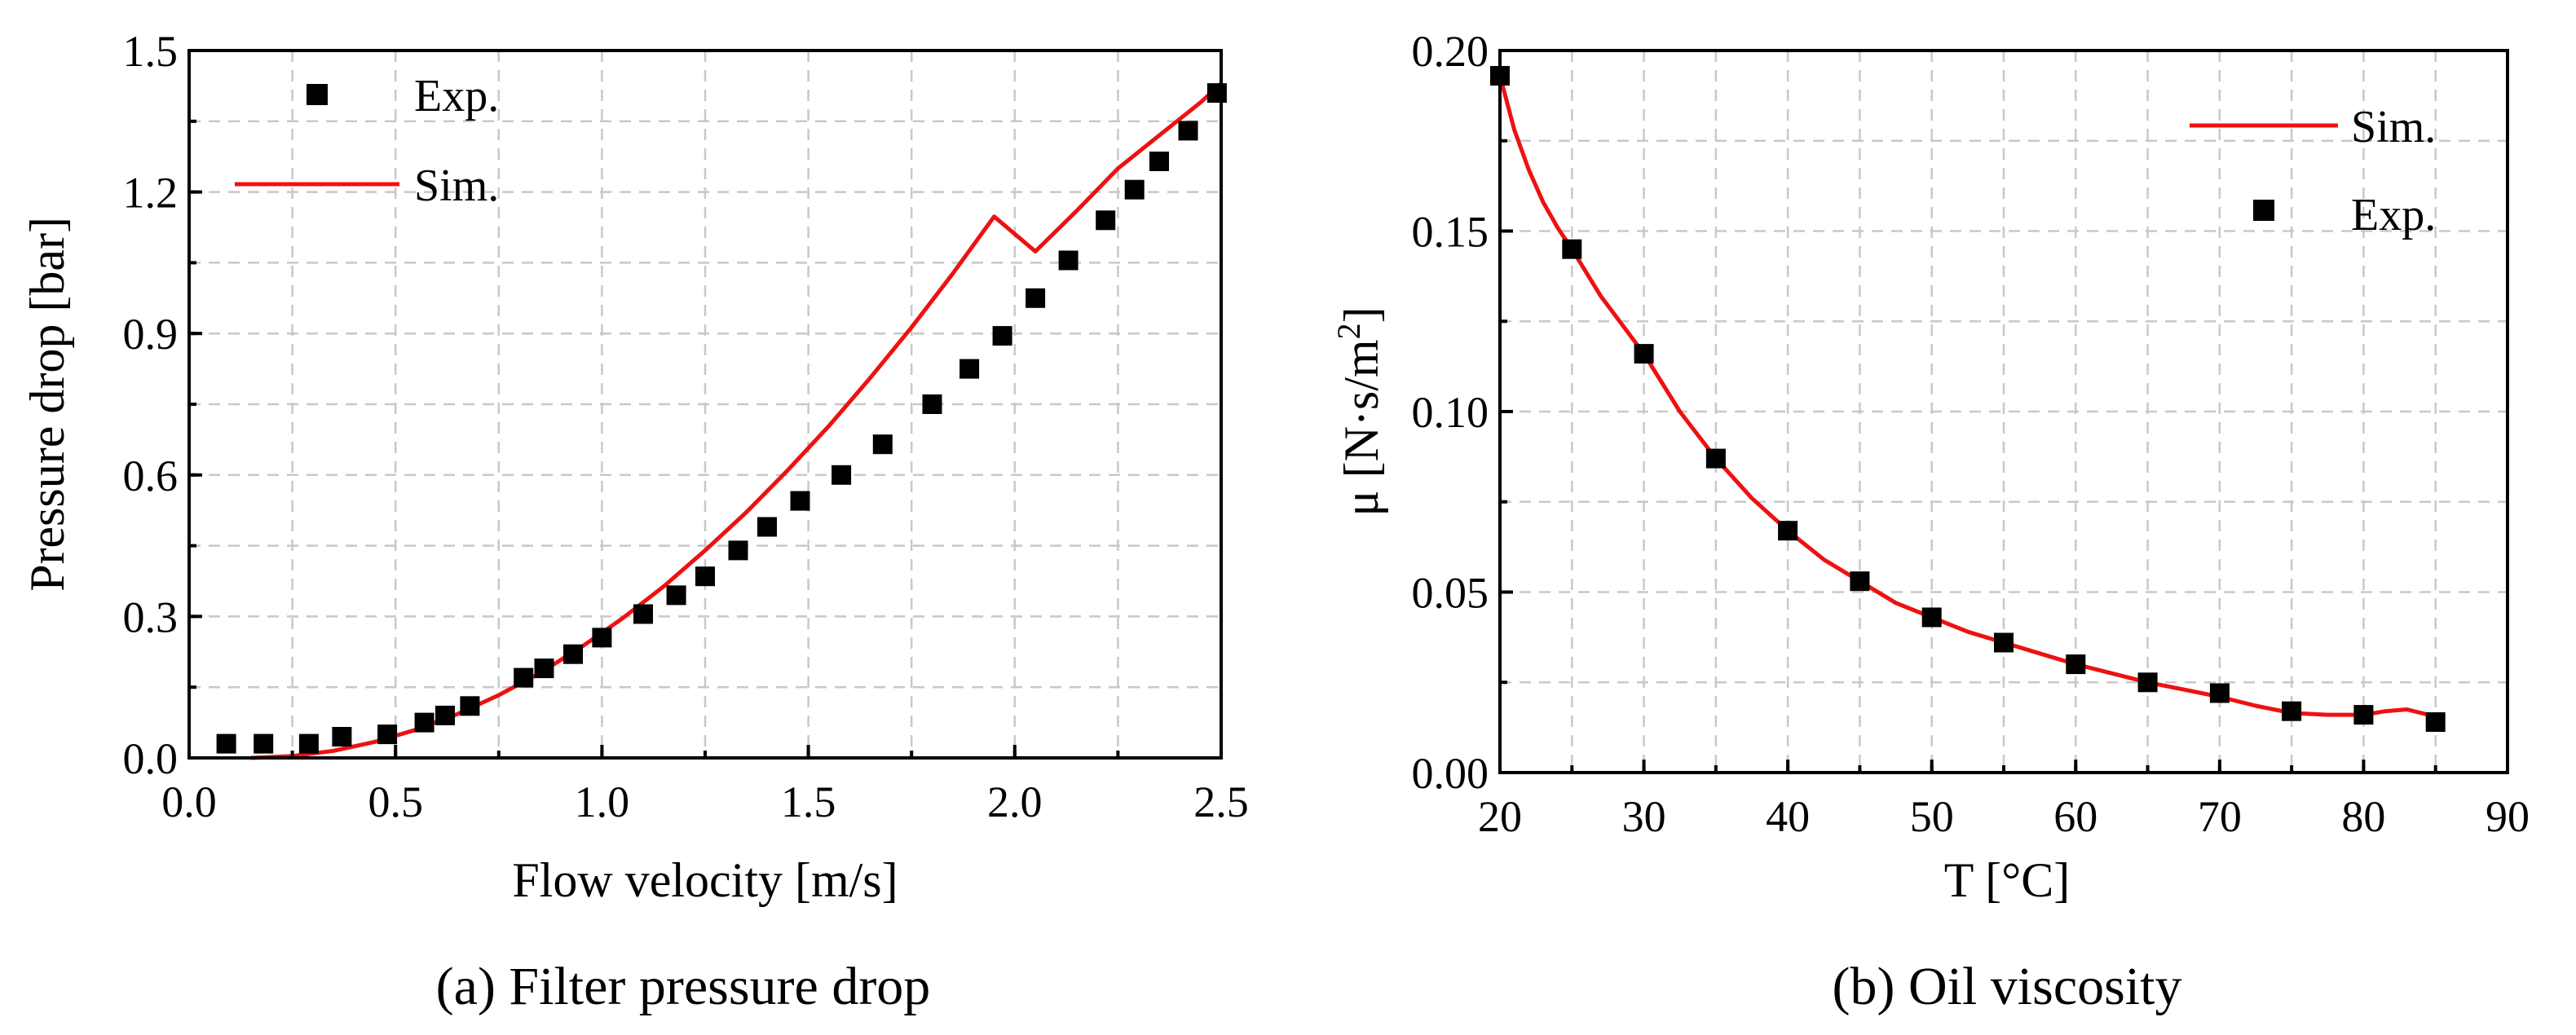 The height and width of the screenshot is (1035, 2576). What do you see at coordinates (2363, 816) in the screenshot?
I see `panel-b-x-tick-label-6: 80` at bounding box center [2363, 816].